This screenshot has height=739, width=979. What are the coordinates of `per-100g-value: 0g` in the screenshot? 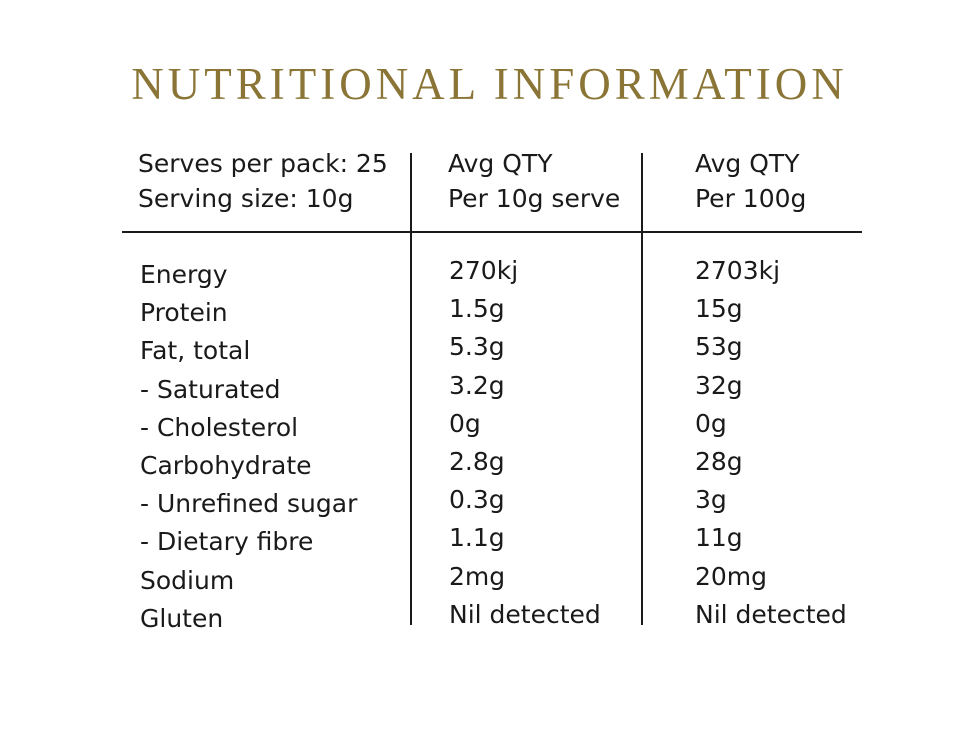 It's located at (711, 423).